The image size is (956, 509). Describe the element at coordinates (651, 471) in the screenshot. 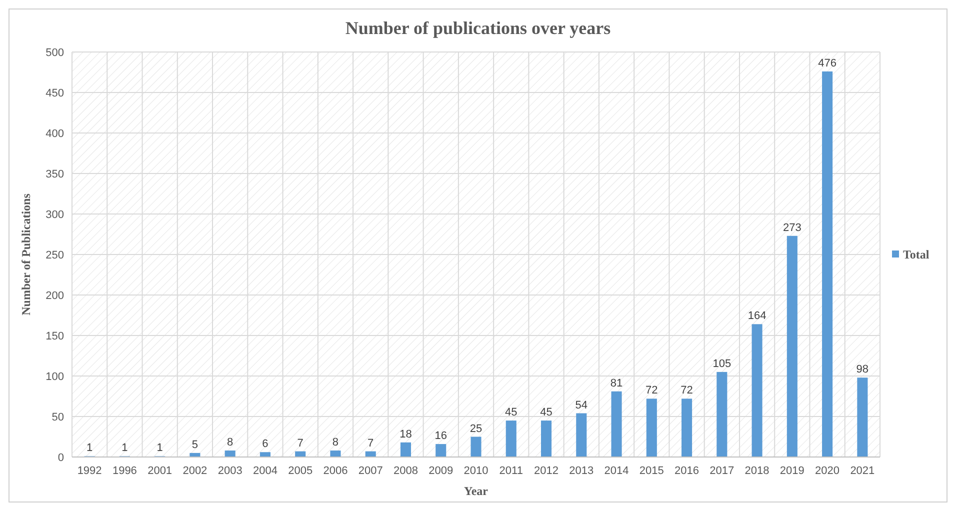

I see `x-tick-label: 2015` at that location.